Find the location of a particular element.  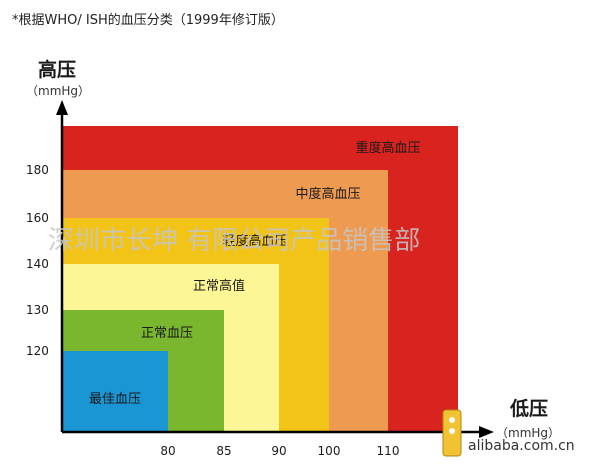

y-axis-arrow-icon is located at coordinates (62, 107).